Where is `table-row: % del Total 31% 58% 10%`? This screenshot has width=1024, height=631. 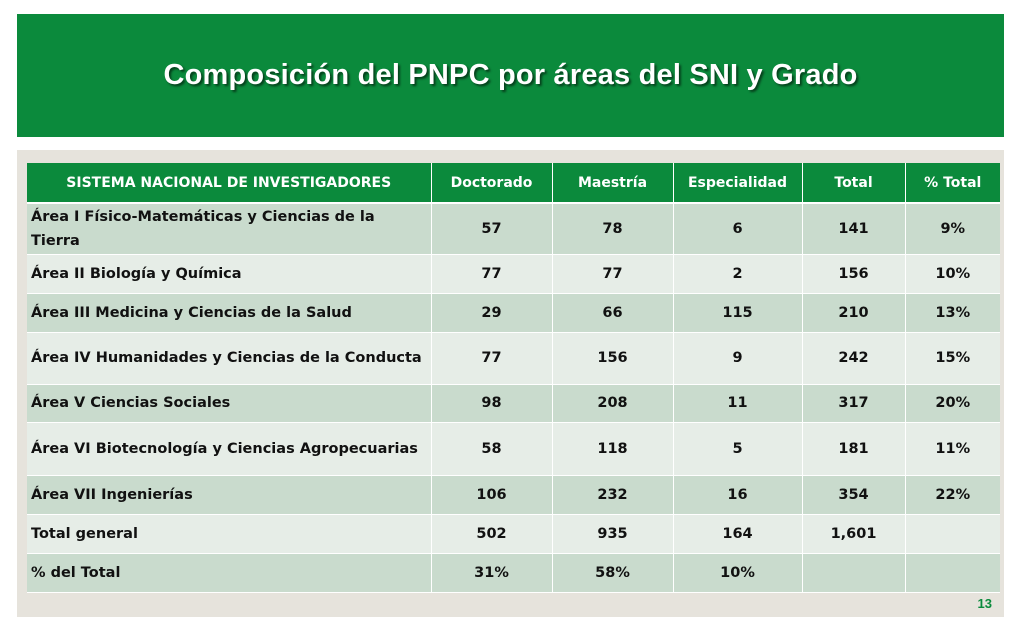
table-row: % del Total 31% 58% 10% is located at coordinates (513, 573).